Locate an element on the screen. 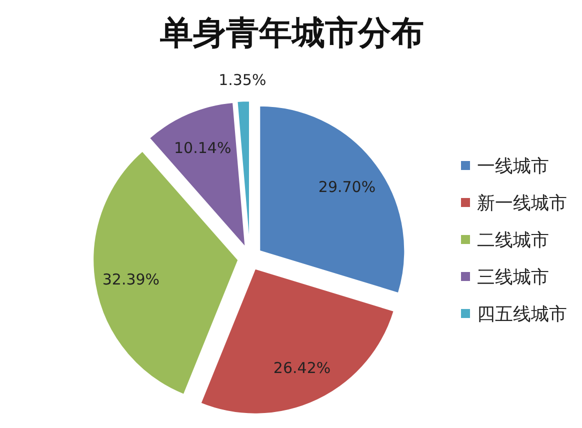 The width and height of the screenshot is (582, 428). legend-label: 四五线城市 is located at coordinates (522, 314).